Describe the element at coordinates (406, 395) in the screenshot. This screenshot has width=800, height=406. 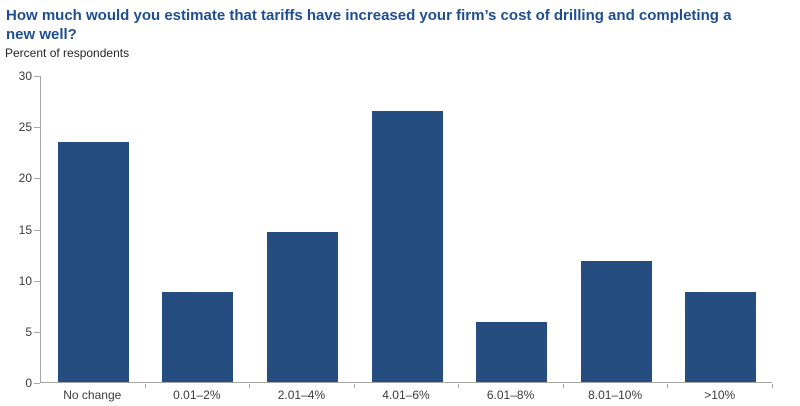
I see `x-tick-label: 4.01–6%` at that location.